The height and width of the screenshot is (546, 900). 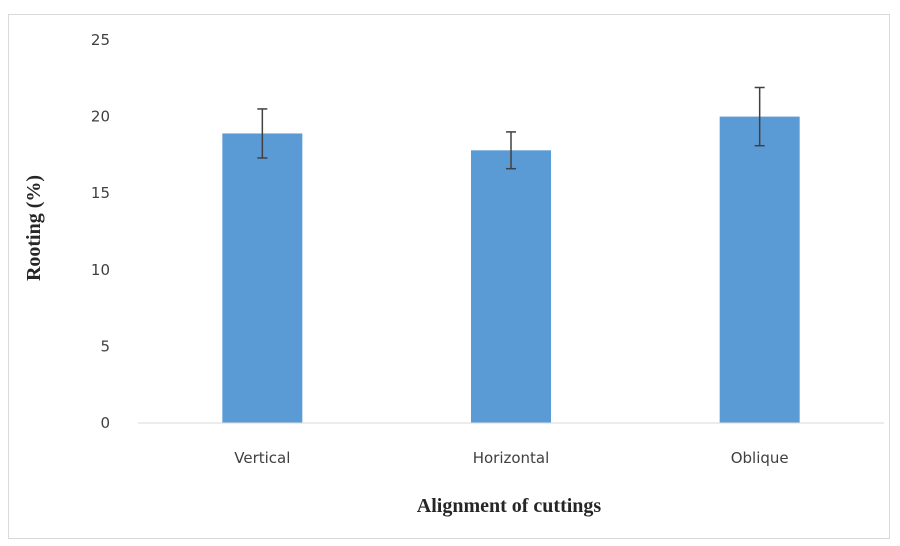 What do you see at coordinates (760, 458) in the screenshot?
I see `x-tick-label: Oblique` at bounding box center [760, 458].